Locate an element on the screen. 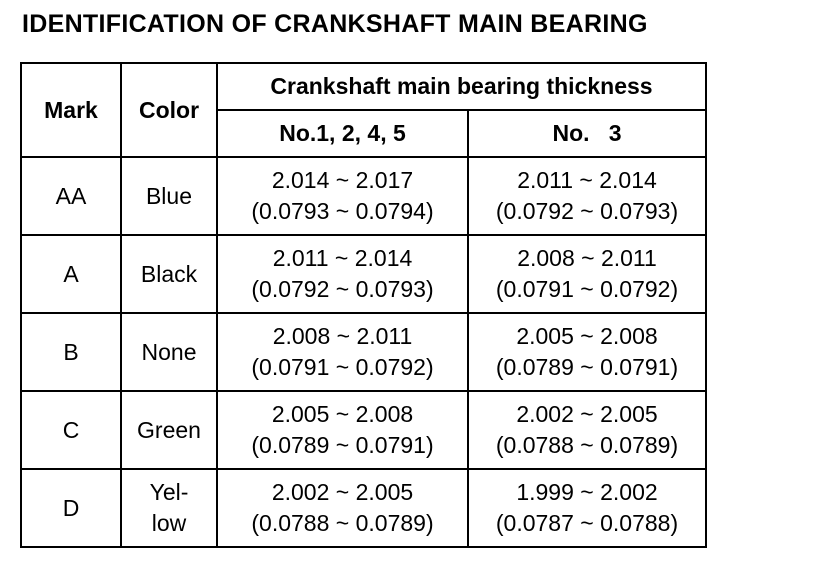 The height and width of the screenshot is (584, 816). thickness-group-b-cell: 2.008 ~ 2.011 (0.0791 ~ 0.0792) is located at coordinates (587, 274).